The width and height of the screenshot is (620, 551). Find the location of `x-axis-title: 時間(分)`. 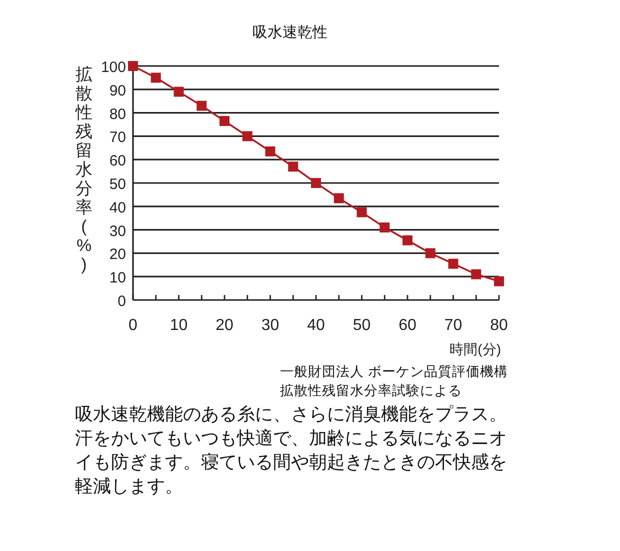

x-axis-title: 時間(分) is located at coordinates (475, 349).